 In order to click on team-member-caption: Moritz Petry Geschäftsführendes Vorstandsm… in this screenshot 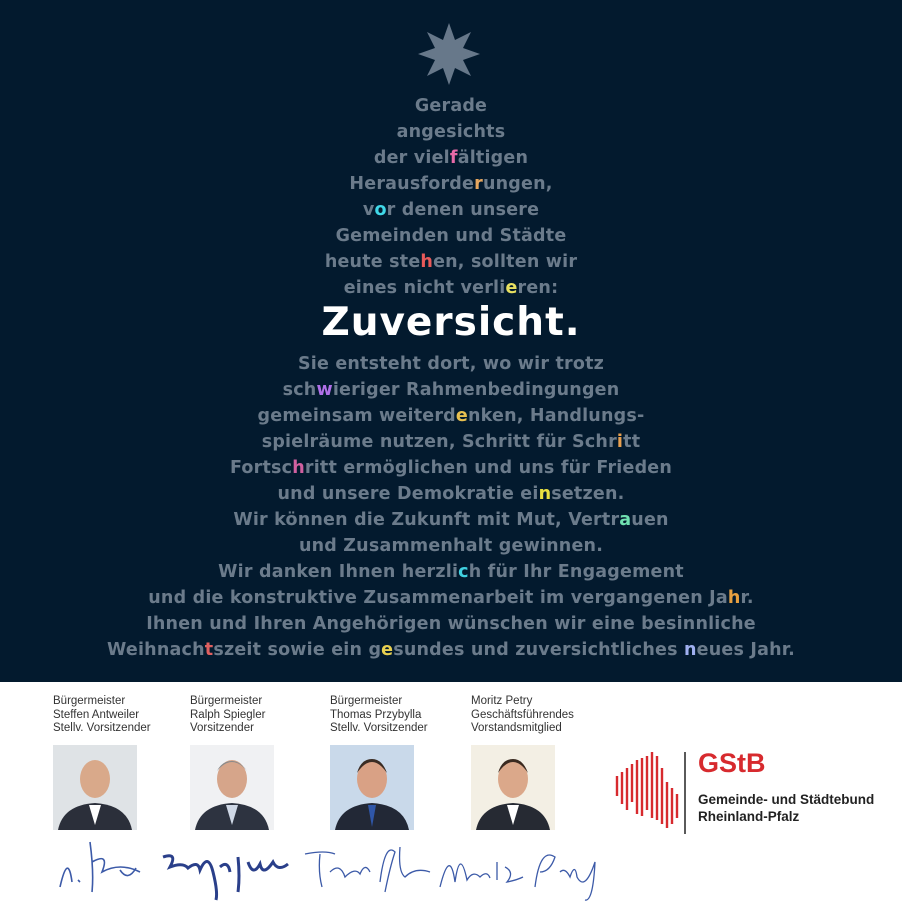, I will do `click(522, 715)`.